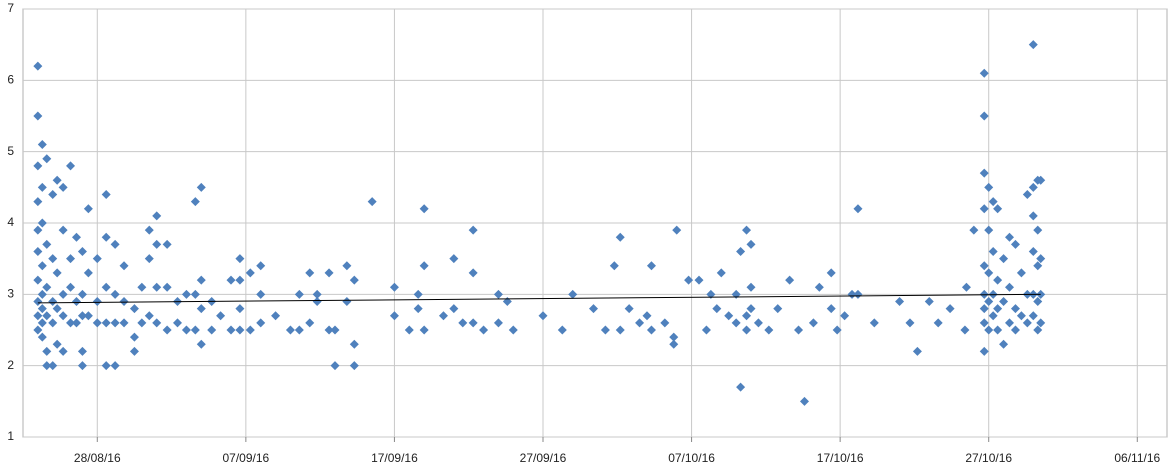  Describe the element at coordinates (97, 458) in the screenshot. I see `x-tick-label: 28/08/16` at that location.